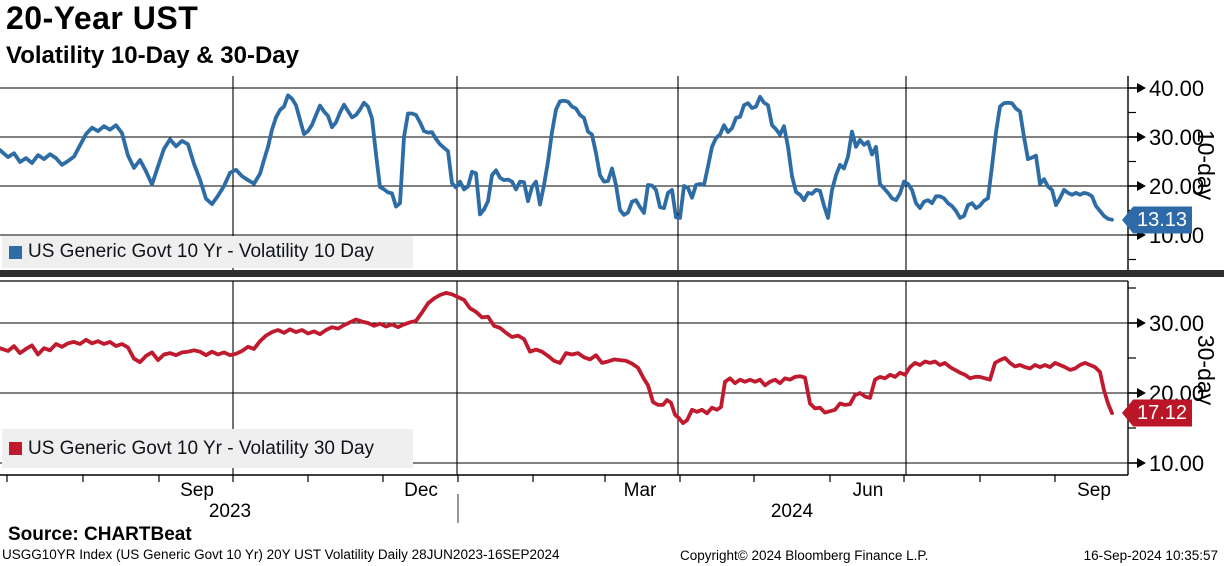  What do you see at coordinates (640, 490) in the screenshot?
I see `x-month-label: Mar` at bounding box center [640, 490].